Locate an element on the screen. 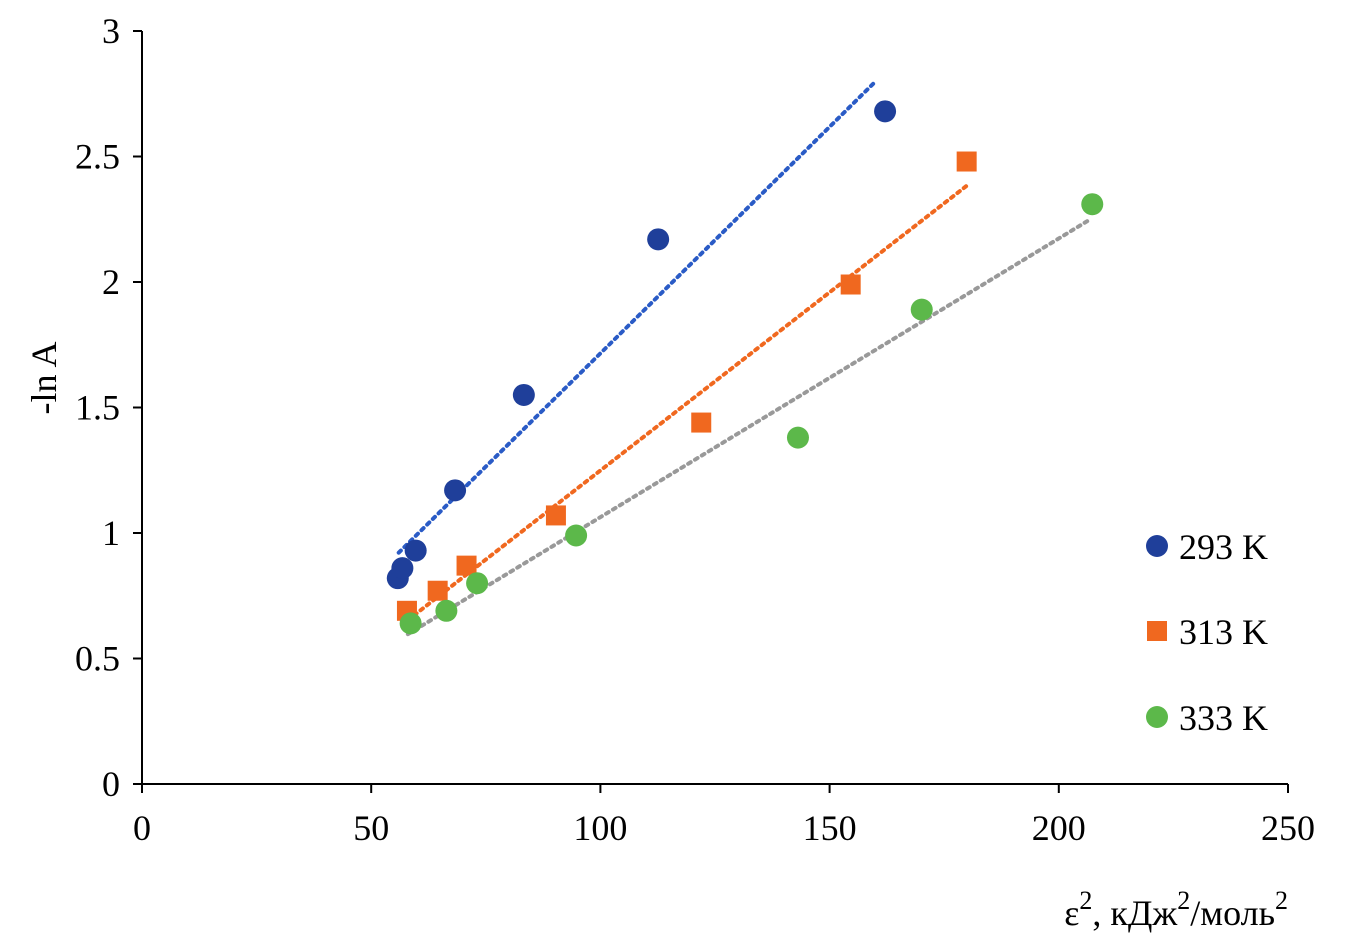 The width and height of the screenshot is (1354, 945). y-tick-label: 2 is located at coordinates (111, 282).